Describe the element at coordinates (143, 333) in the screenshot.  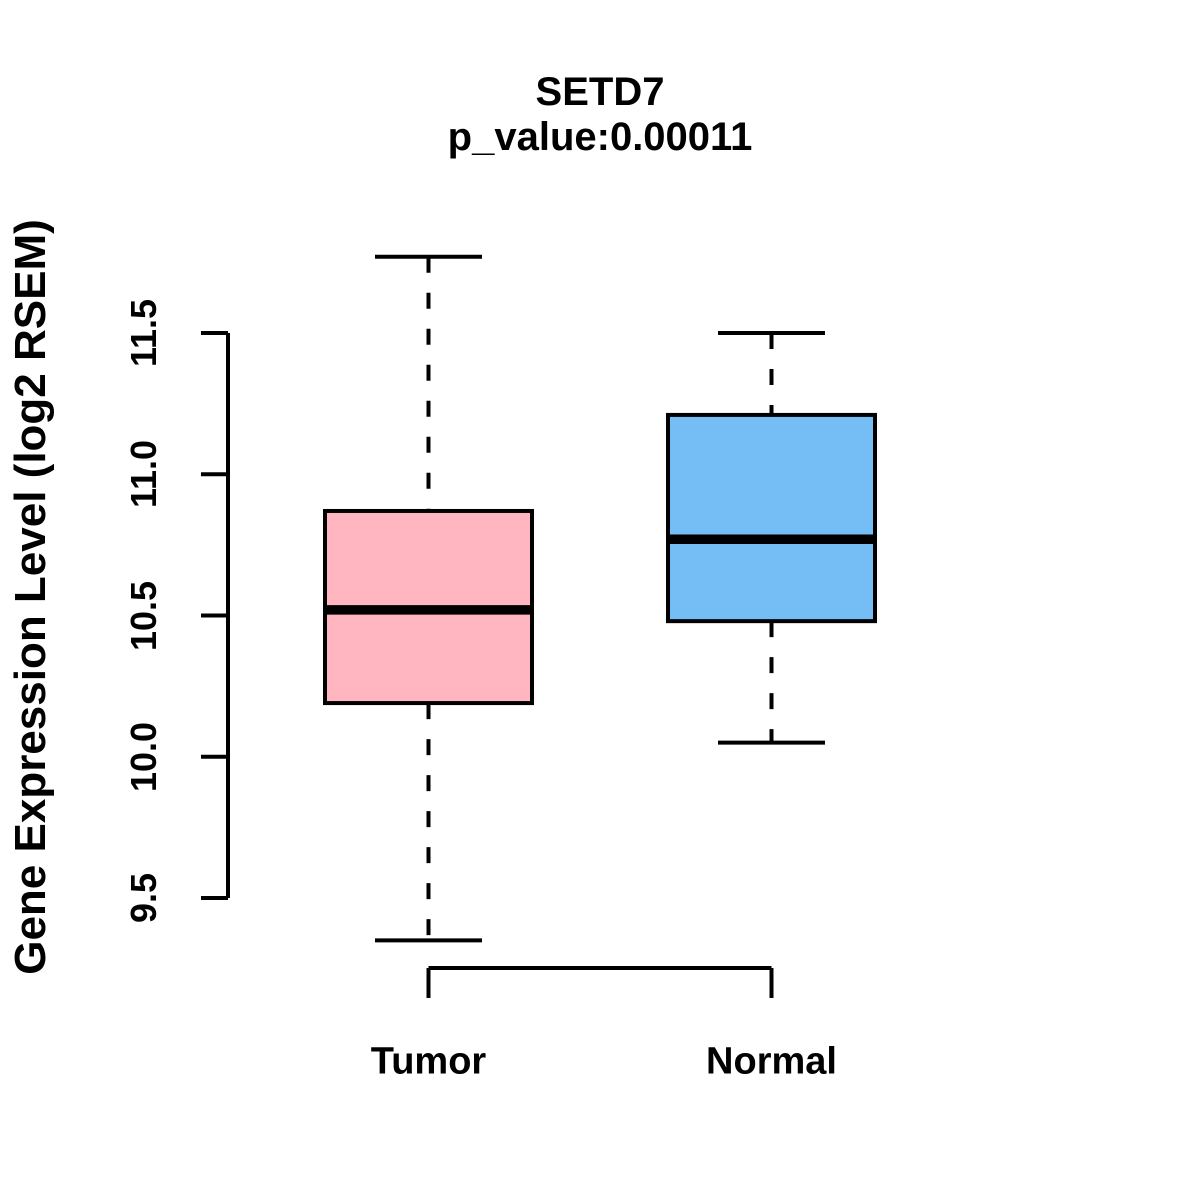
I see `y-tick-label: 11.5` at that location.